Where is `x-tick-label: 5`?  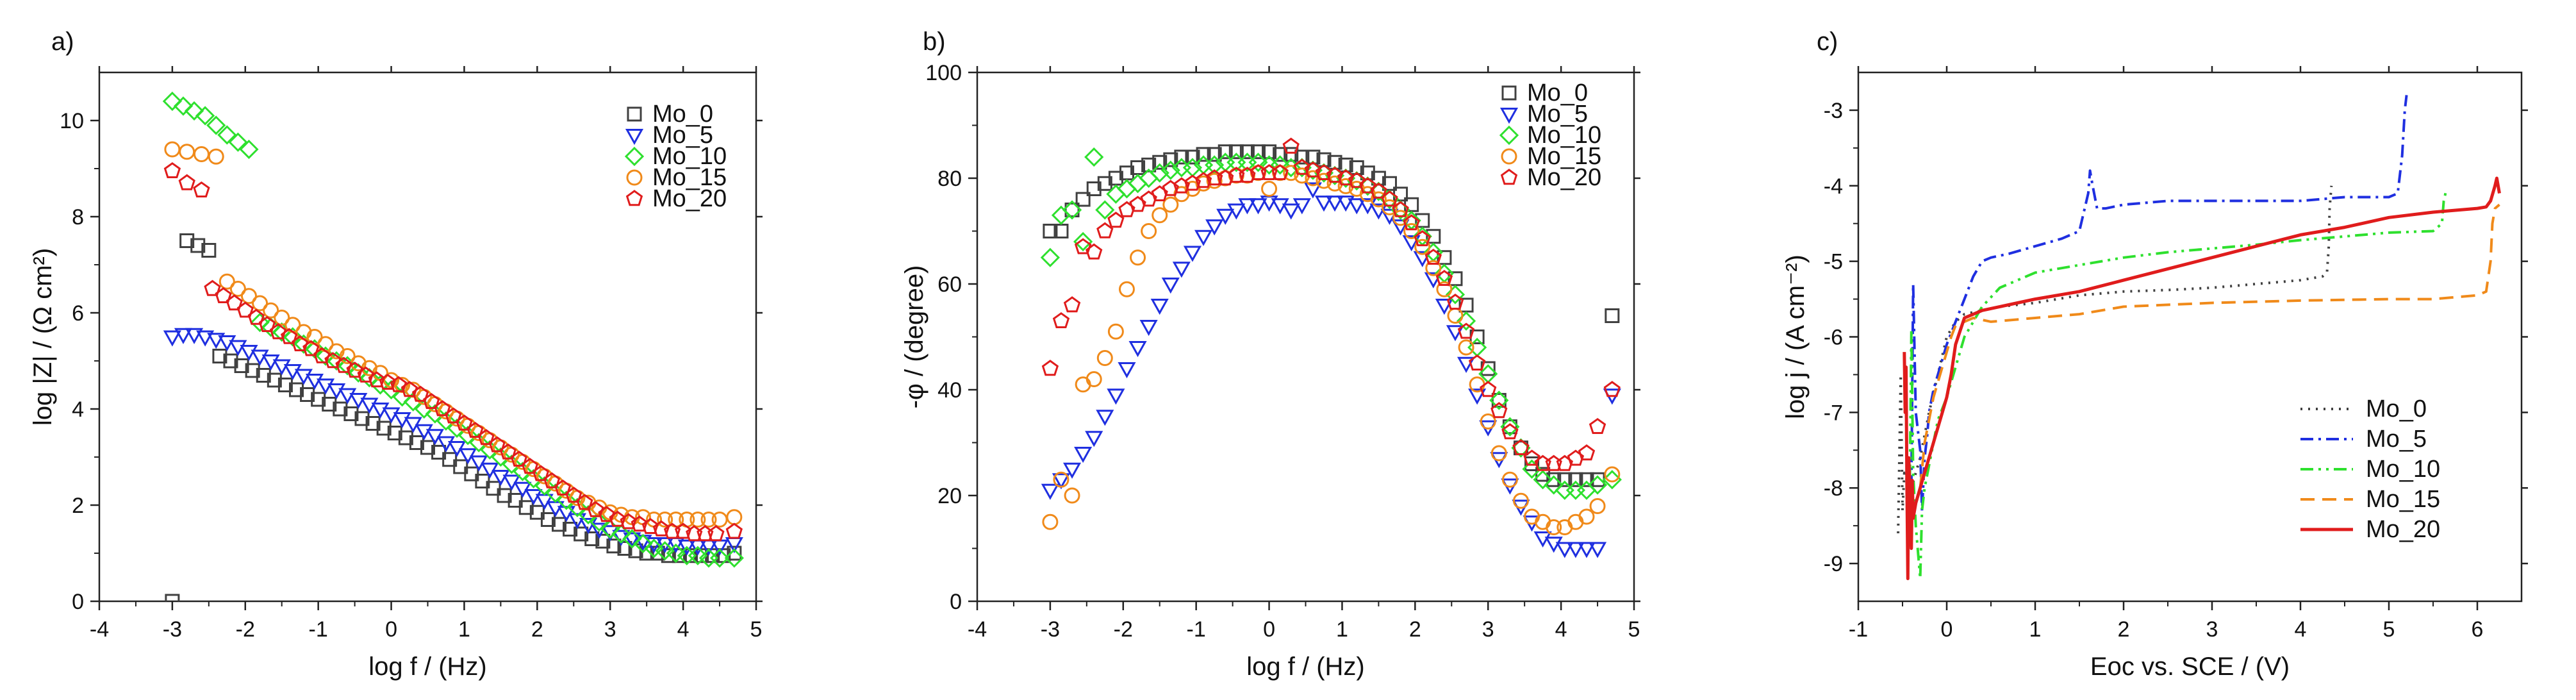
x-tick-label: 5 is located at coordinates (1634, 629).